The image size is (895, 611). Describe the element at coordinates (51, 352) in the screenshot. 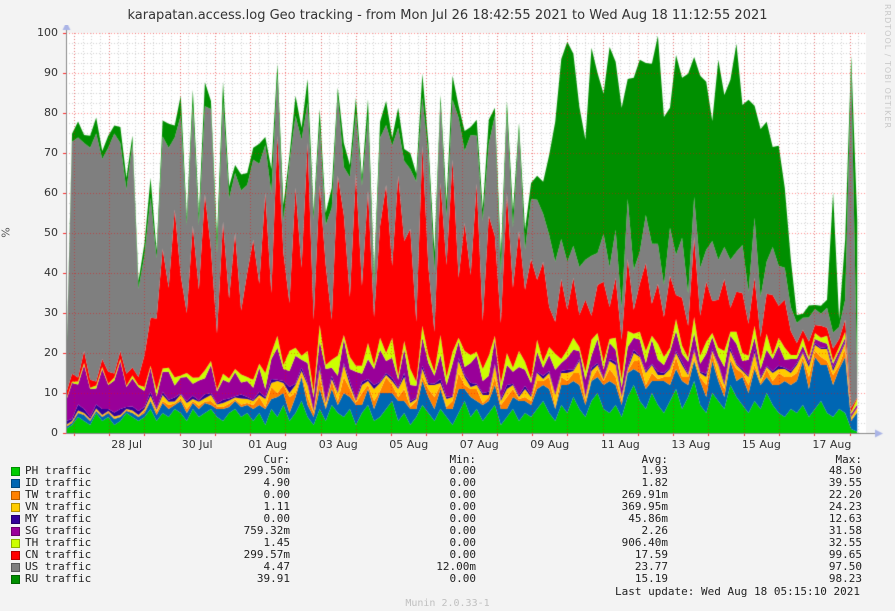

I see `y-tick-label: 20` at that location.